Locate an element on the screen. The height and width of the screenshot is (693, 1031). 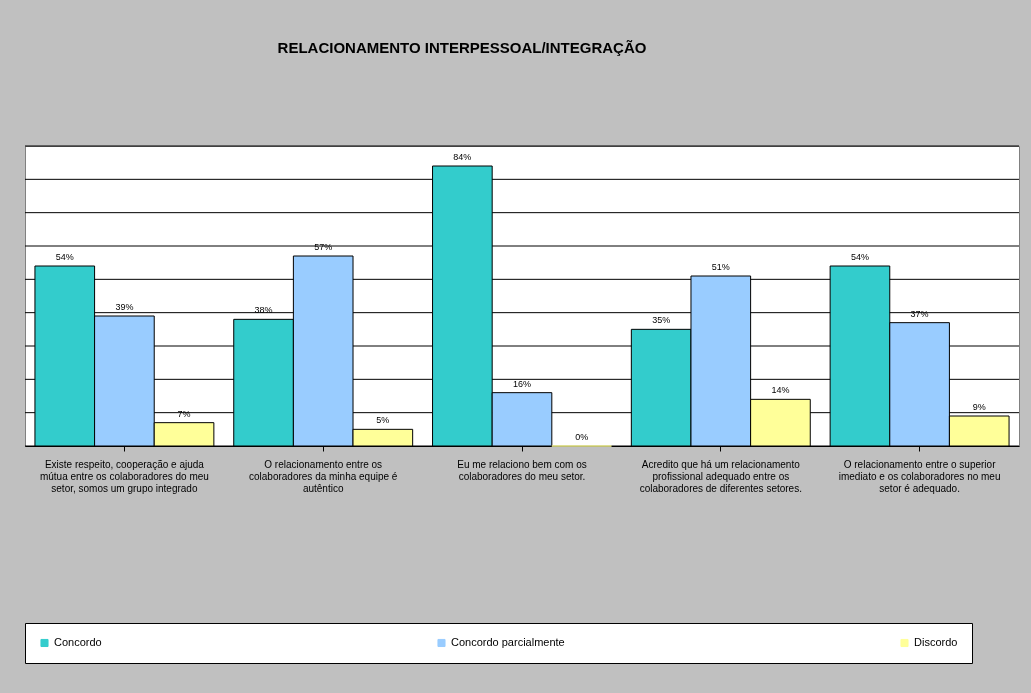
data-label: 39% is located at coordinates (124, 307).